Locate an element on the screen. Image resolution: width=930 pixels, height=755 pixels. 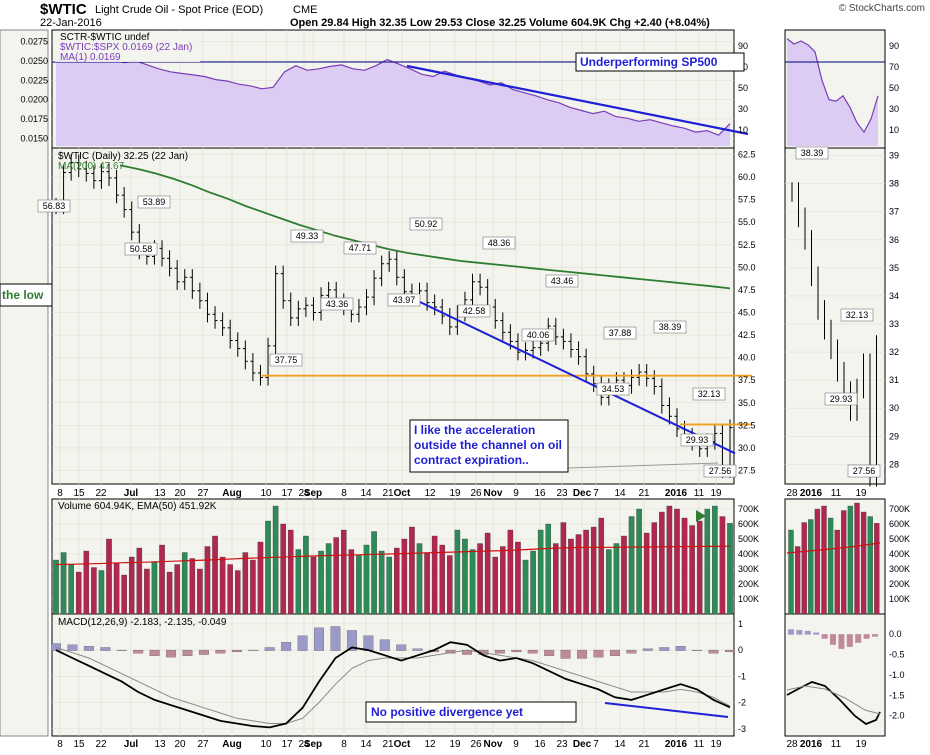
price-label: 50.92 is located at coordinates (426, 224).